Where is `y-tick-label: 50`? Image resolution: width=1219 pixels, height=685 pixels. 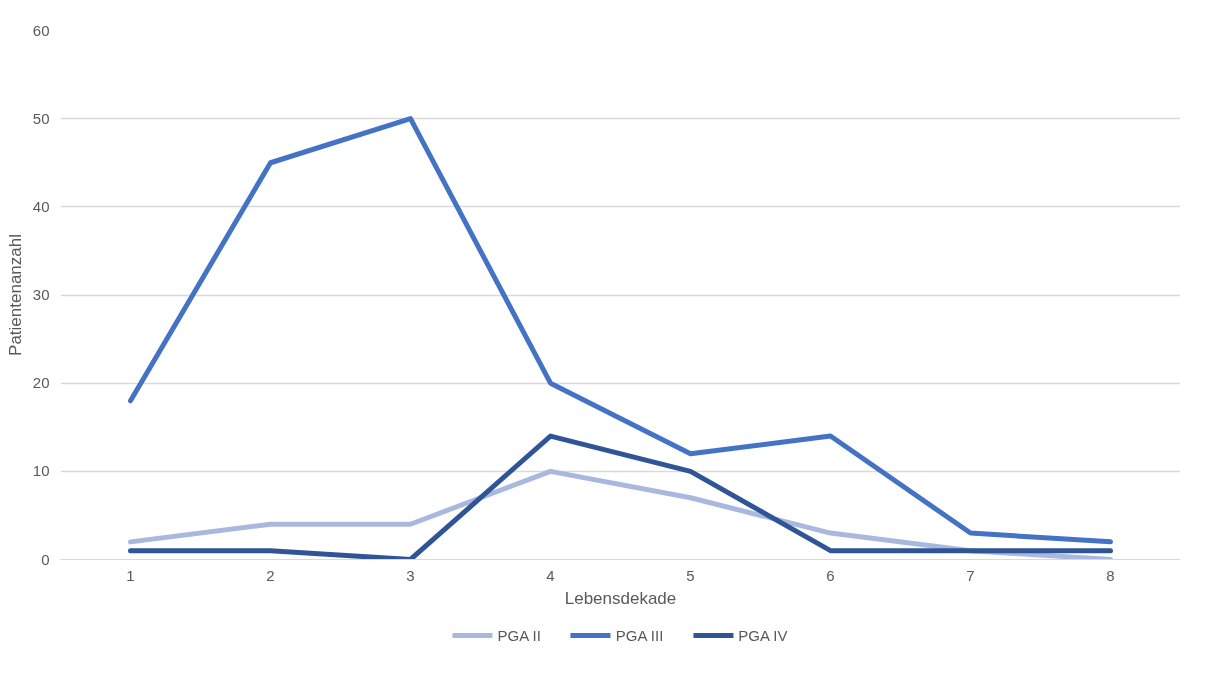
y-tick-label: 50 is located at coordinates (41, 118).